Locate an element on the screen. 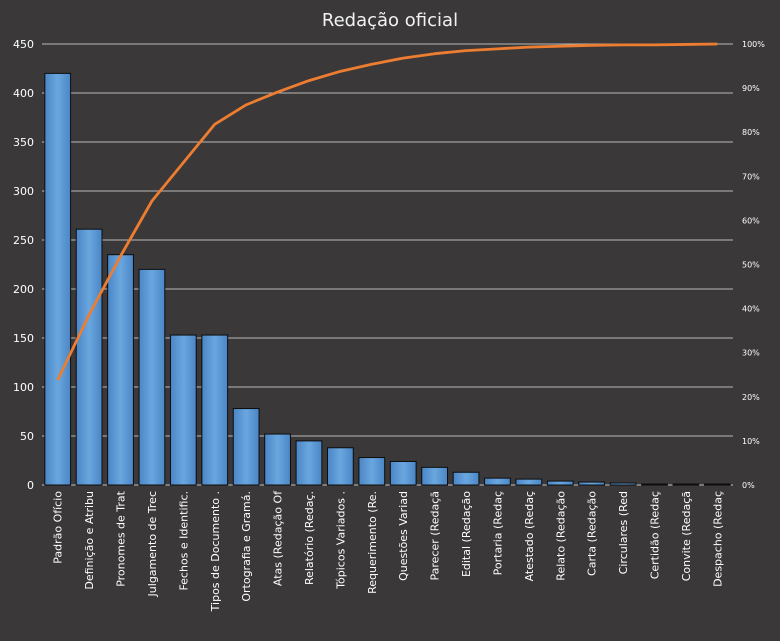 This screenshot has width=780, height=641. x-tick-label: Carta (Redação is located at coordinates (592, 533).